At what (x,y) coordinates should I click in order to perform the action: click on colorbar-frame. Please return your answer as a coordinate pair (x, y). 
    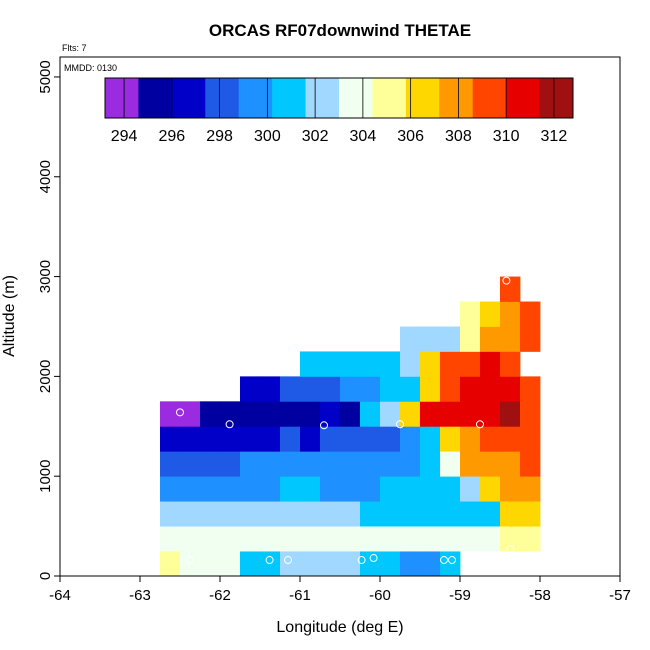
    Looking at the image, I should click on (339, 98).